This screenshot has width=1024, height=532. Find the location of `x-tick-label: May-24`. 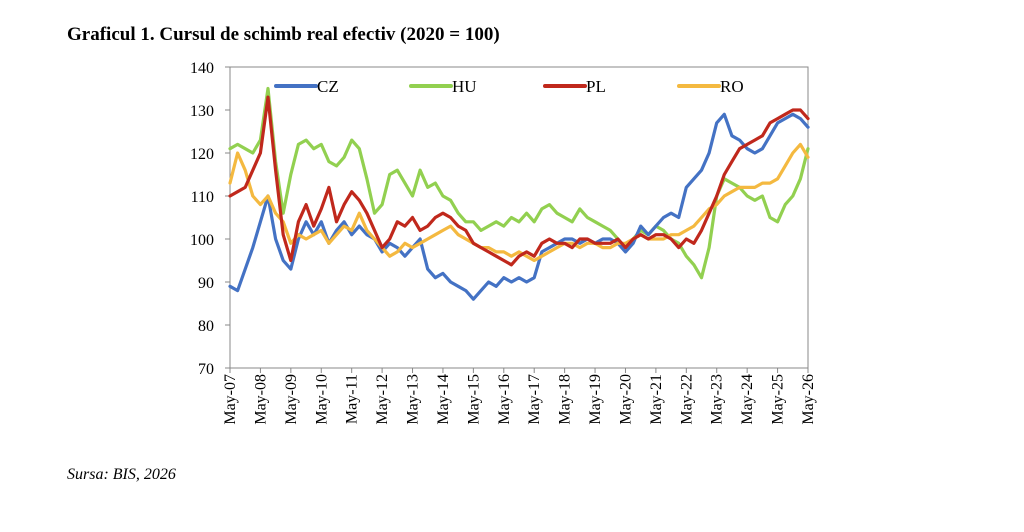

x-tick-label: May-24 is located at coordinates (747, 399).